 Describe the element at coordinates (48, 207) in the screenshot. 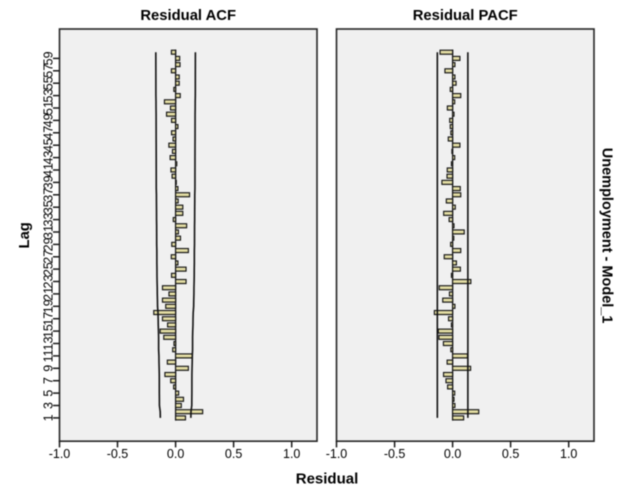

I see `svg-text: 35` at that location.